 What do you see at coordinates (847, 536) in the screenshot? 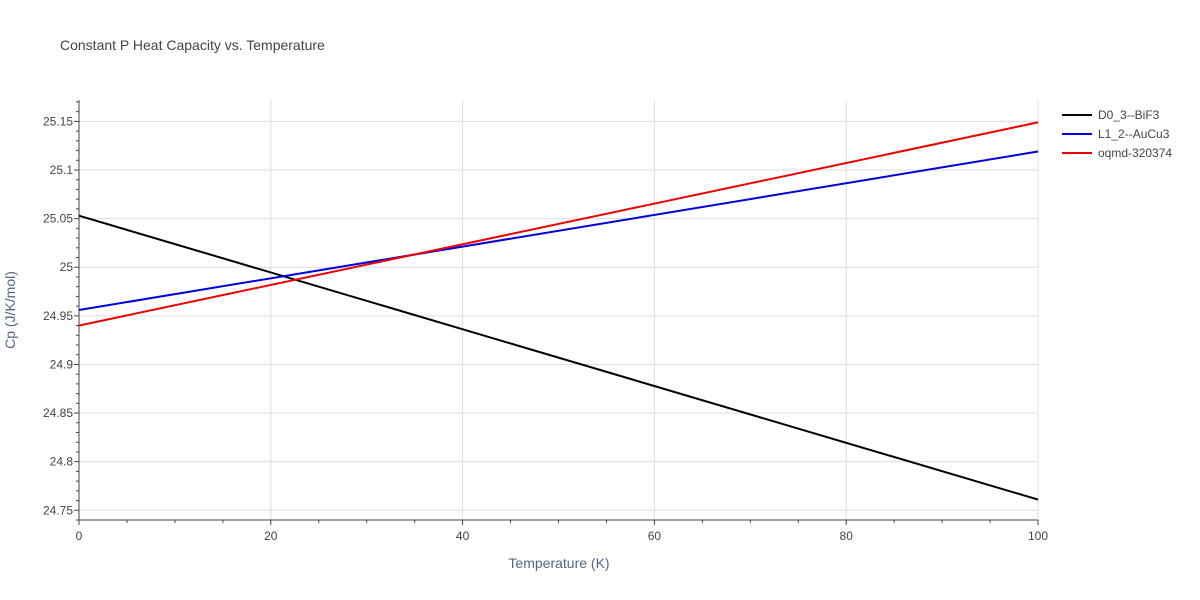
I see `x-tick-label: 80` at bounding box center [847, 536].